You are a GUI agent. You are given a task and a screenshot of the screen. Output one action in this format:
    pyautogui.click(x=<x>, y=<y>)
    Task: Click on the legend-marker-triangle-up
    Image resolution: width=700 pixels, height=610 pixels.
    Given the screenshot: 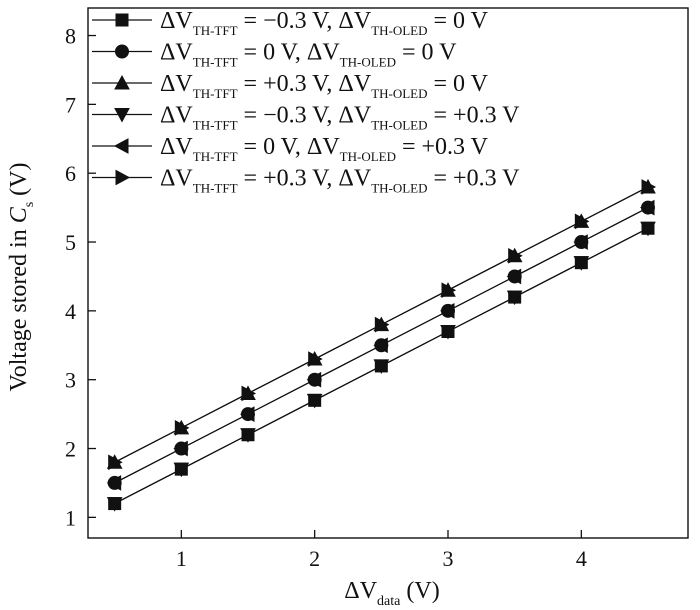 What is the action you would take?
    pyautogui.click(x=122, y=82)
    